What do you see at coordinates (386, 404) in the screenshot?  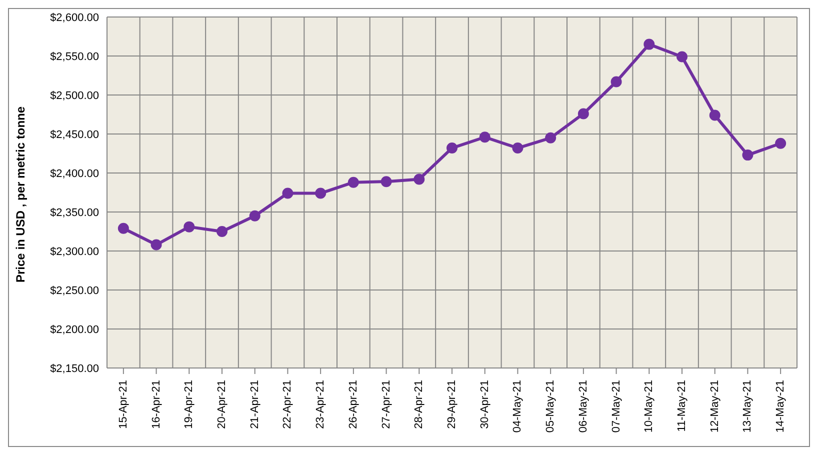 I see `x-tick-label: 27-Apr-21` at bounding box center [386, 404].